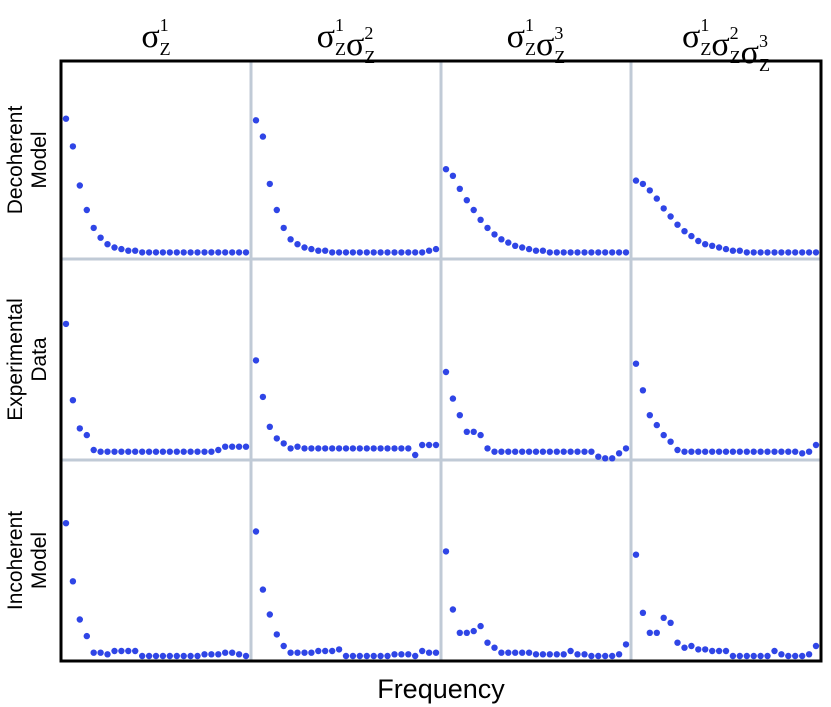 The height and width of the screenshot is (707, 831). I want to click on x-axis-label: Frequency, so click(441, 689).